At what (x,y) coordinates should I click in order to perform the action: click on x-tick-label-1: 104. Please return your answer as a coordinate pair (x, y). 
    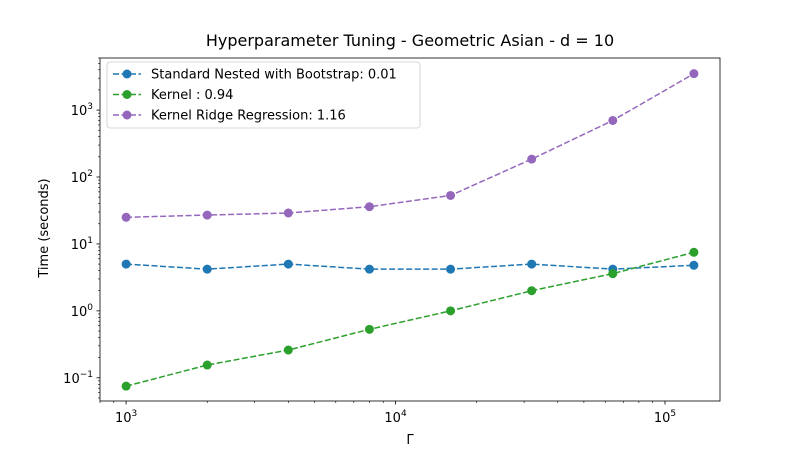
    Looking at the image, I should click on (395, 417).